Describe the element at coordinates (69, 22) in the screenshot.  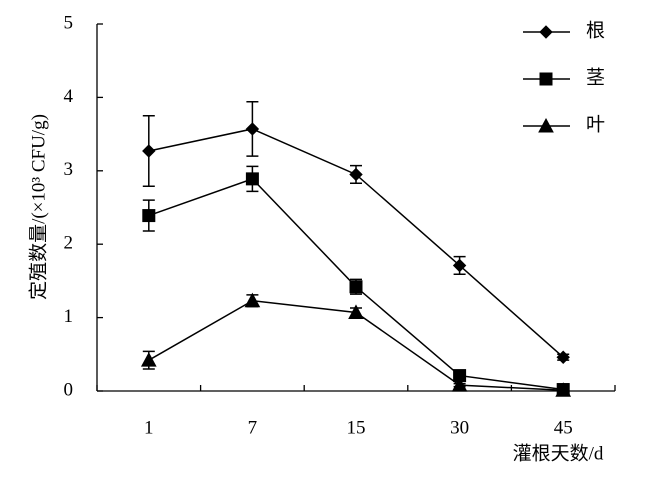
I see `y-tick-label: 5` at that location.